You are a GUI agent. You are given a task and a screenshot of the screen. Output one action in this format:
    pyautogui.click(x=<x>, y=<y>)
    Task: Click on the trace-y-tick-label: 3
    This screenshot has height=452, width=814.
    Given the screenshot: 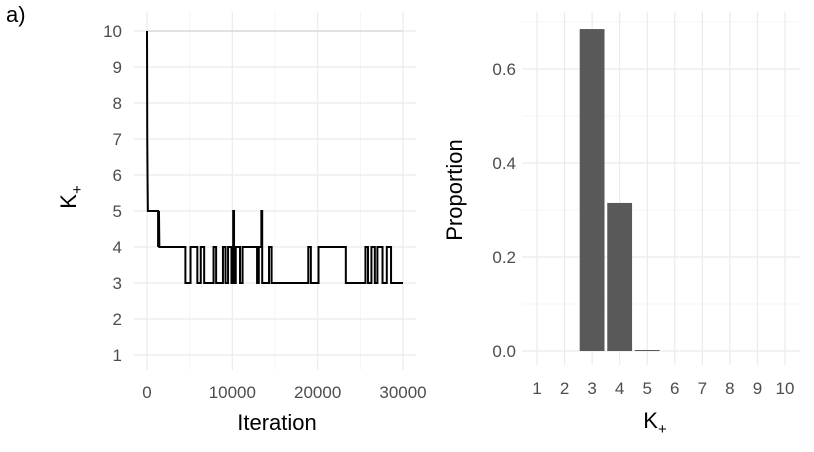 What is the action you would take?
    pyautogui.click(x=117, y=283)
    